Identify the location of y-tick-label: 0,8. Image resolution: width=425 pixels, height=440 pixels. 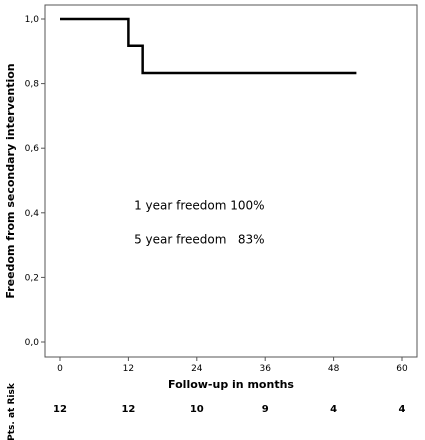
(32, 85).